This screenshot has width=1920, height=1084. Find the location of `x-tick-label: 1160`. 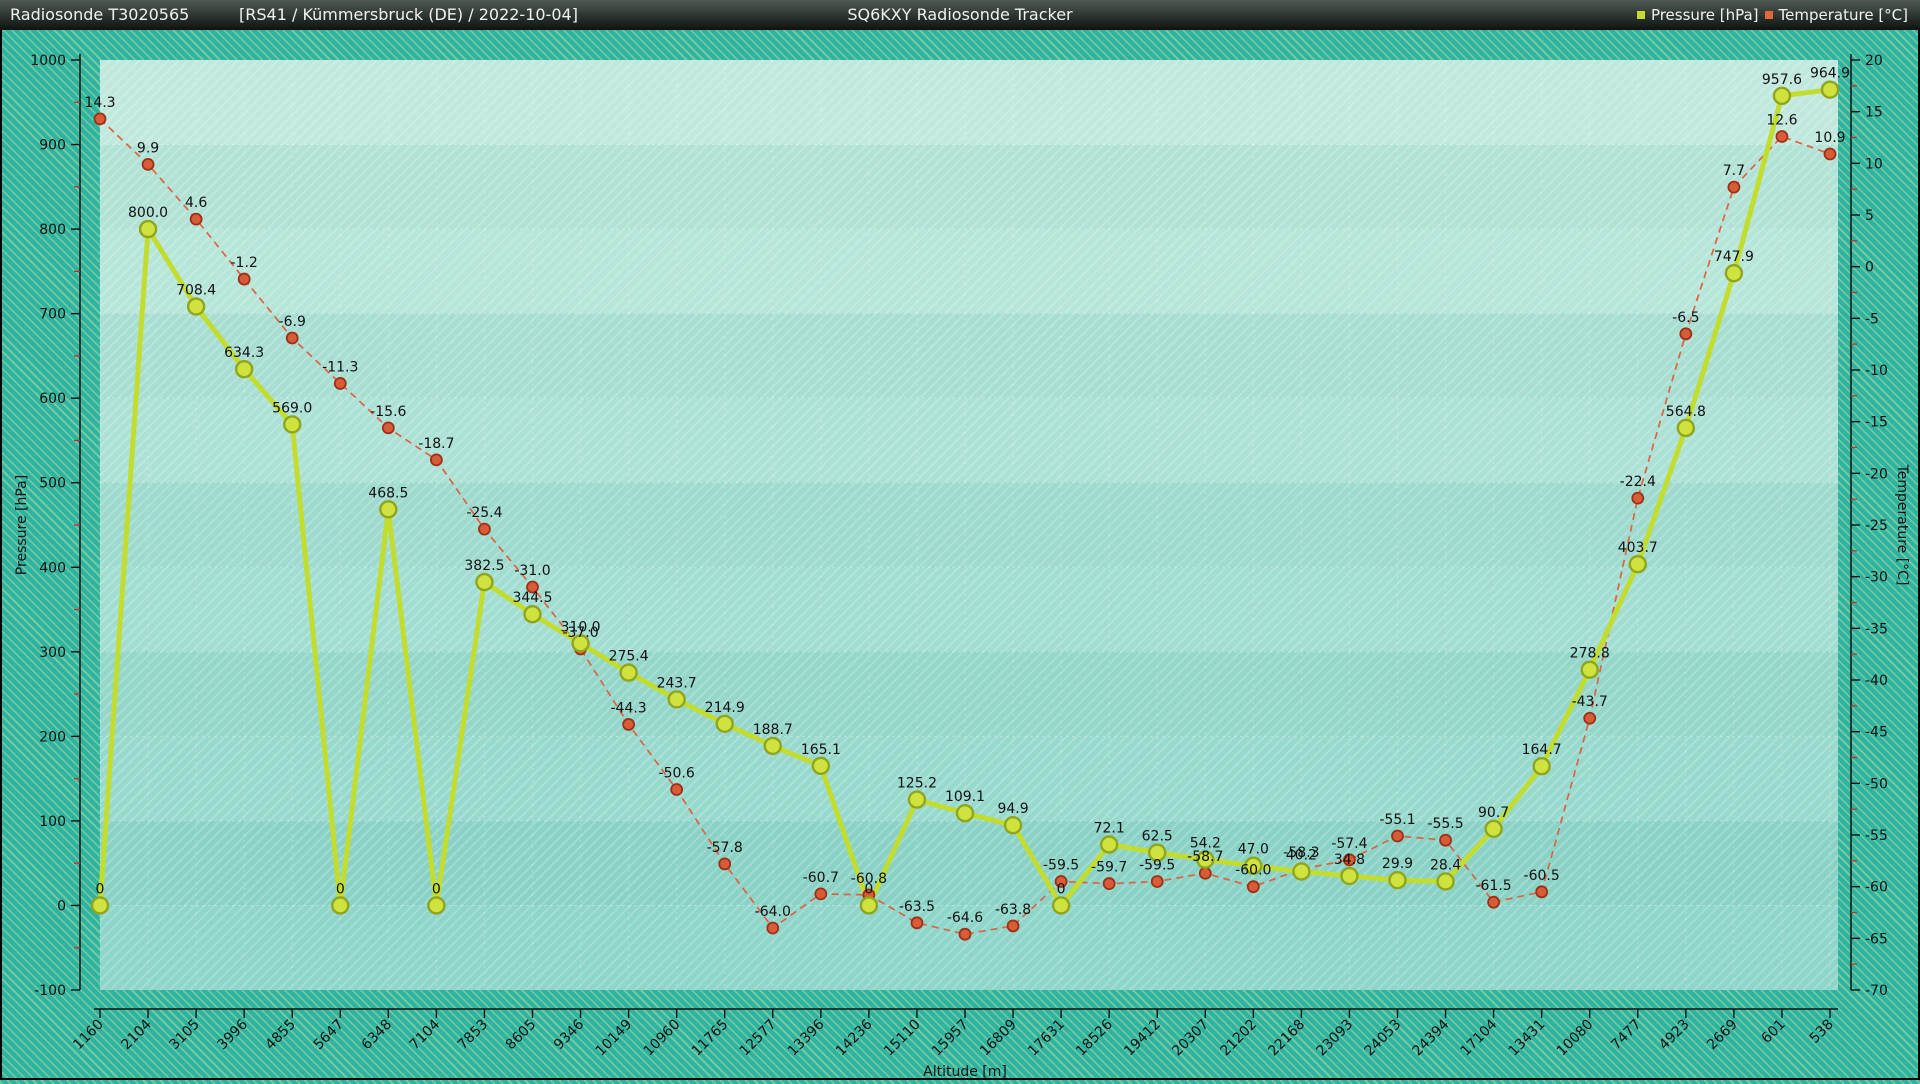

x-tick-label: 1160 is located at coordinates (88, 1035).